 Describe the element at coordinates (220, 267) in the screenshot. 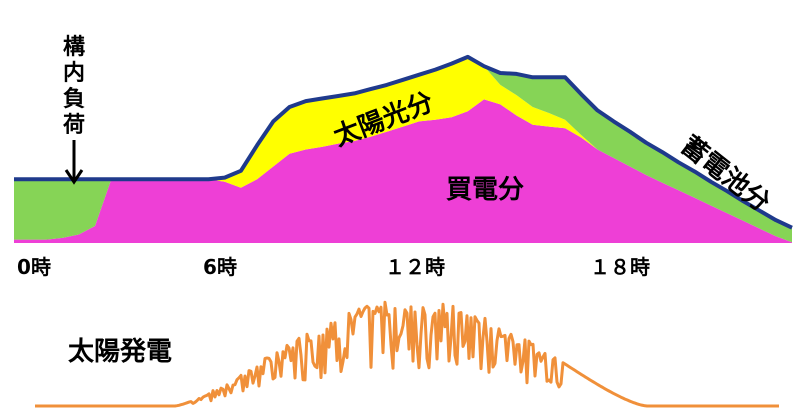

I see `x-tick-label: 6時` at that location.